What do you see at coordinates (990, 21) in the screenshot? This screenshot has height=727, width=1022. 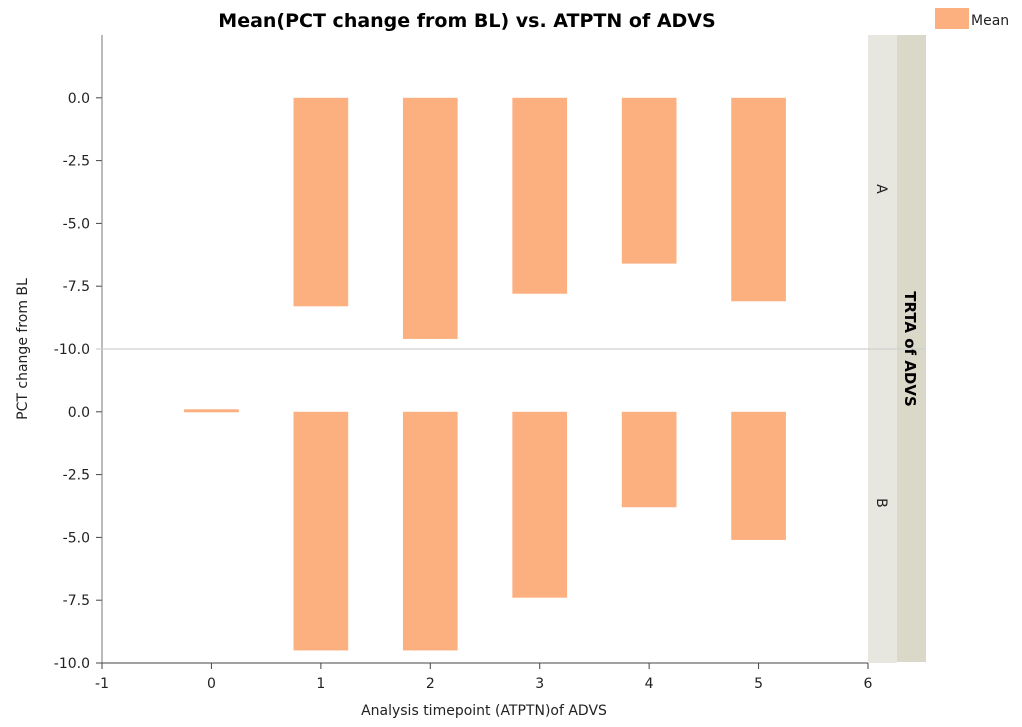 I see `legend-label: Mean` at bounding box center [990, 21].